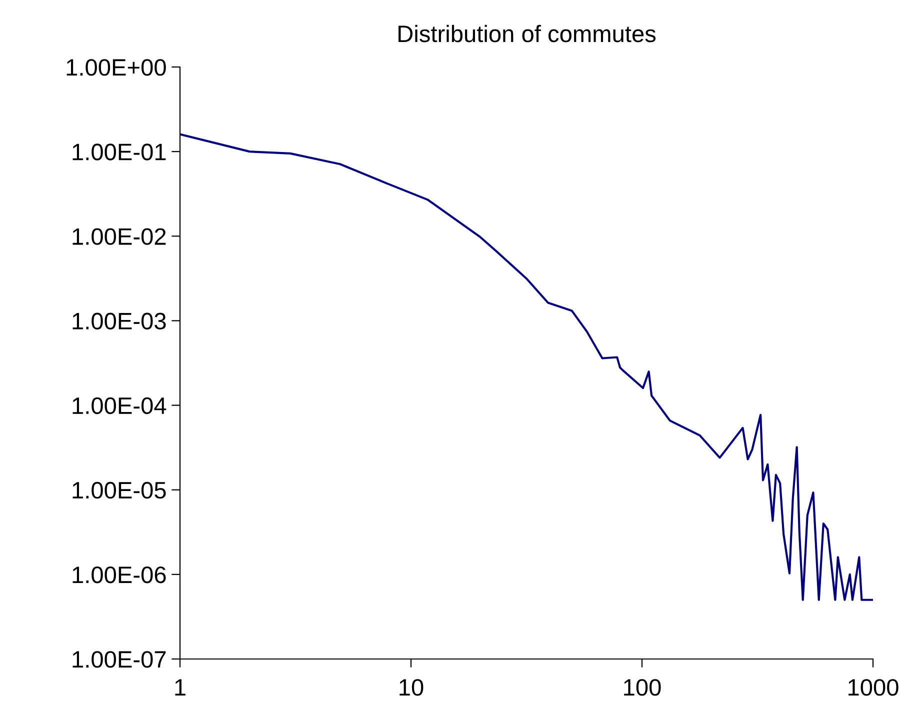 Image resolution: width=919 pixels, height=718 pixels. I want to click on y-tick-label: 1.00E-07, so click(119, 659).